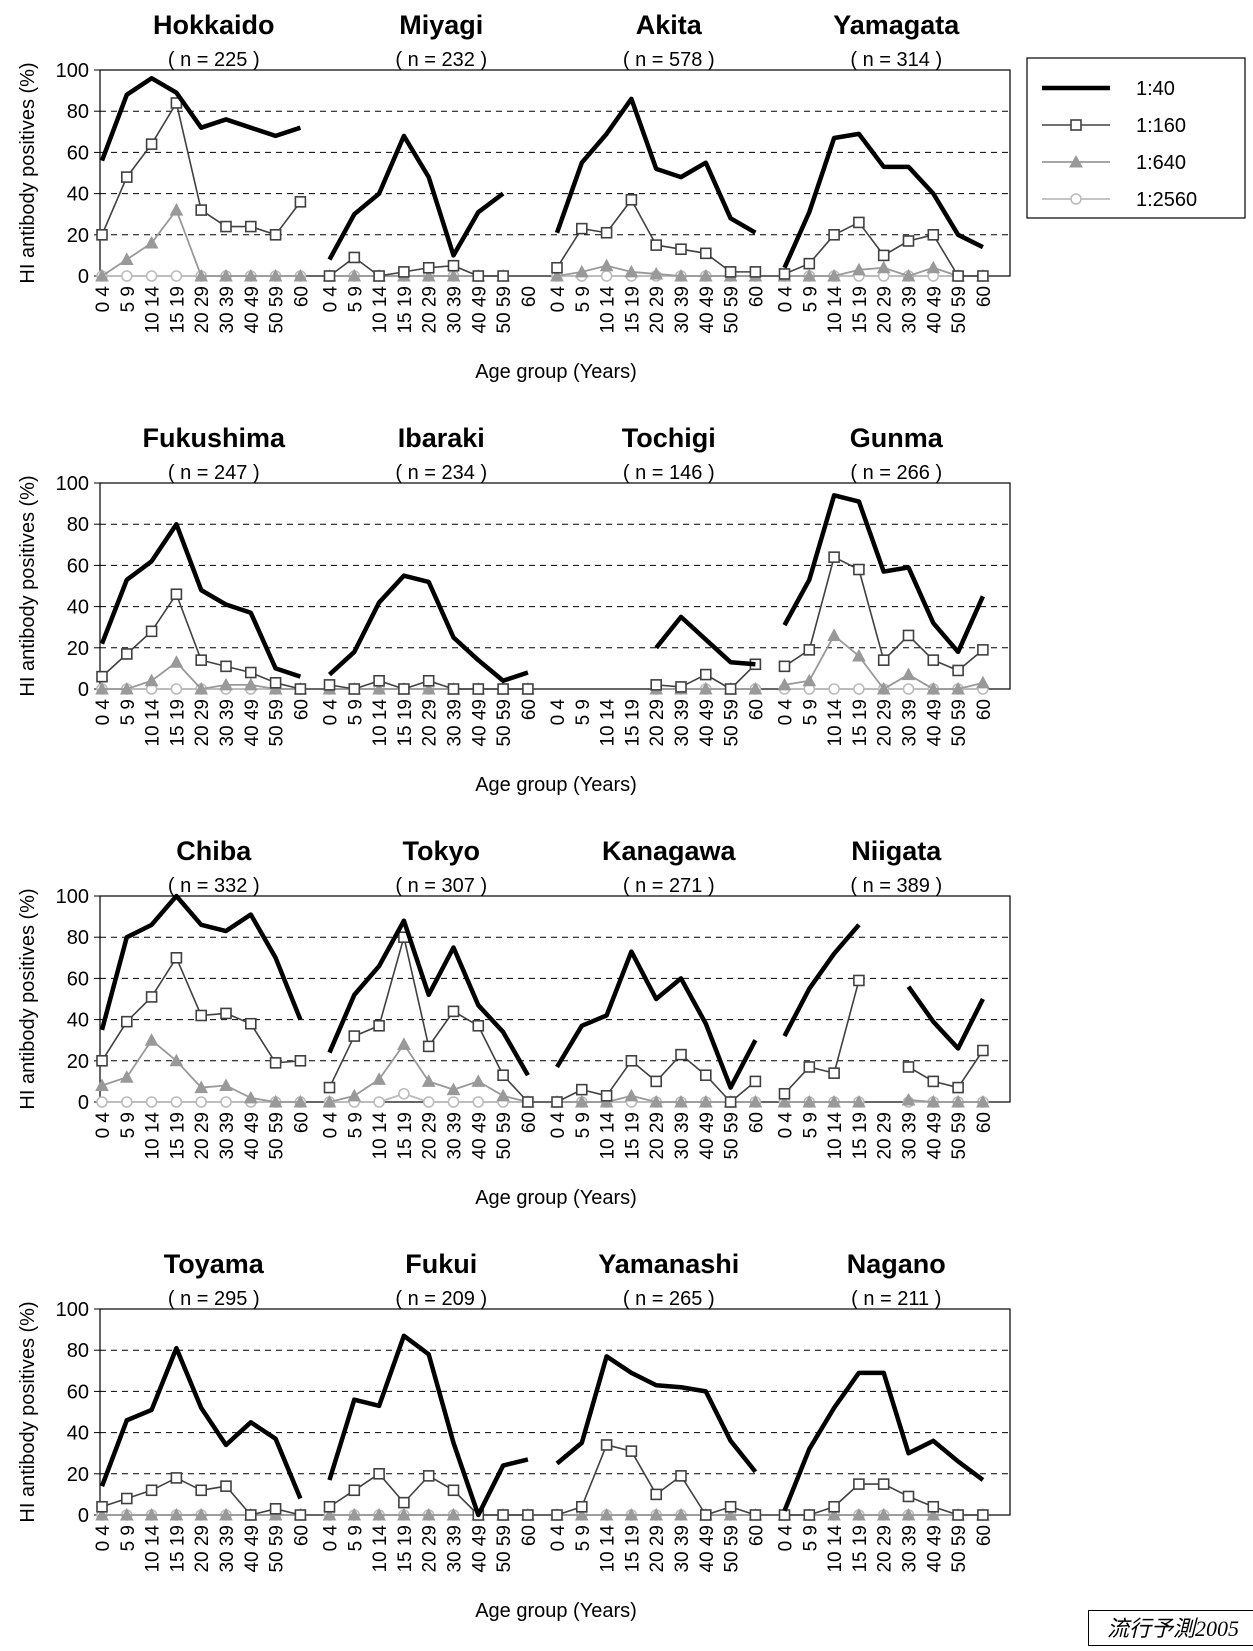 The height and width of the screenshot is (1651, 1253). I want to click on panel-sample-size: ( n = 271 ), so click(669, 886).